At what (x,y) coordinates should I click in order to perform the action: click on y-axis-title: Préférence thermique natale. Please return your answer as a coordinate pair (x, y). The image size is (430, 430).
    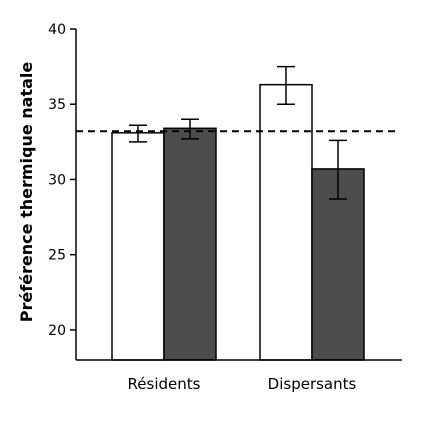
    Looking at the image, I should click on (26, 192).